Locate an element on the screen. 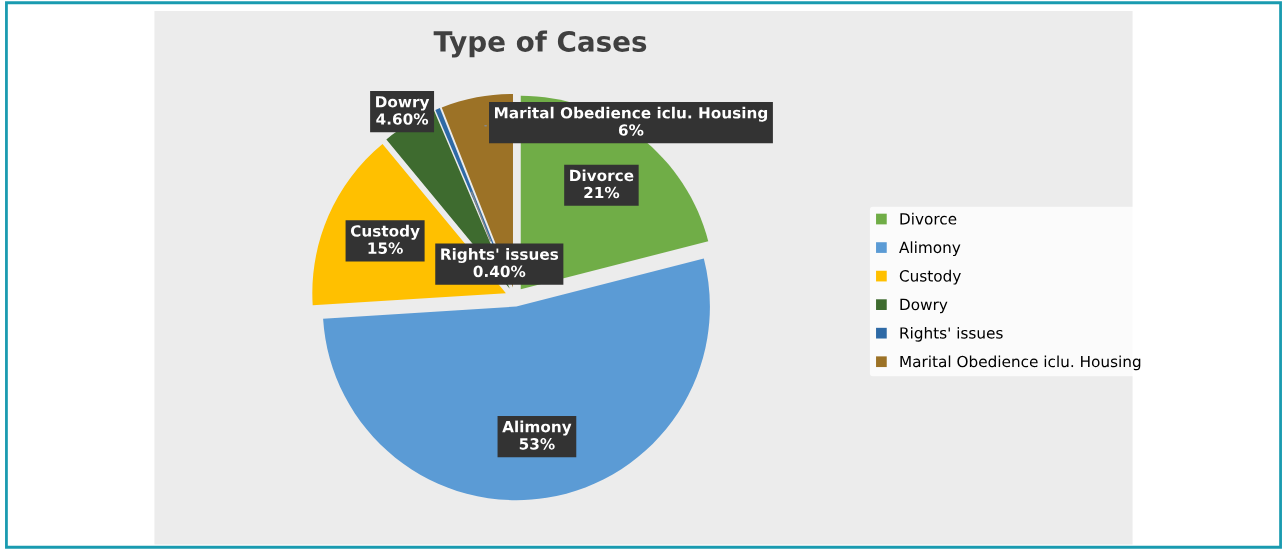 Image resolution: width=1287 pixels, height=550 pixels. slice-label: Custody is located at coordinates (385, 232).